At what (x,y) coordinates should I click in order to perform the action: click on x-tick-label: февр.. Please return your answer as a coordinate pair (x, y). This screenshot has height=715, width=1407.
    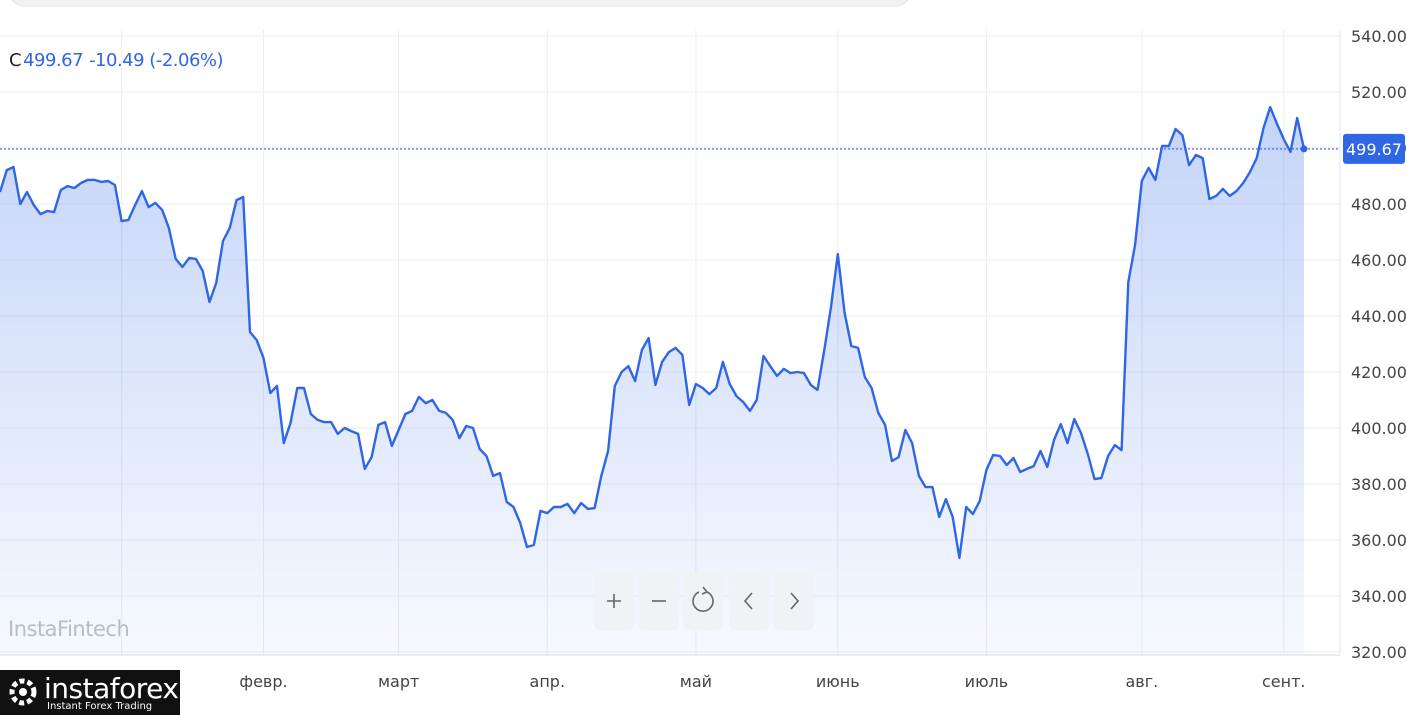
    Looking at the image, I should click on (263, 681).